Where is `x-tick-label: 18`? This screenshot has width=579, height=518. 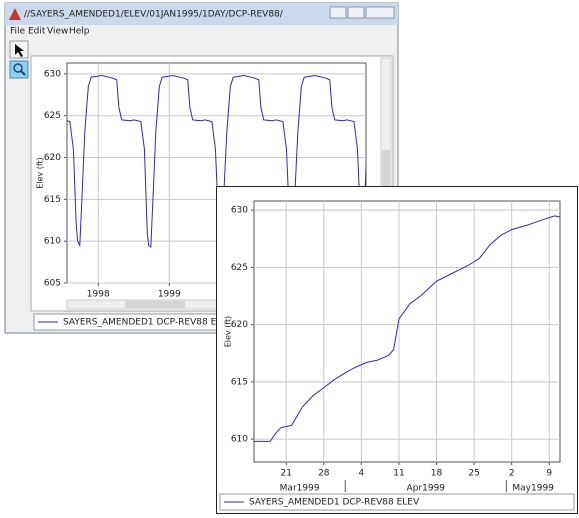
x-tick-label: 18 is located at coordinates (437, 474).